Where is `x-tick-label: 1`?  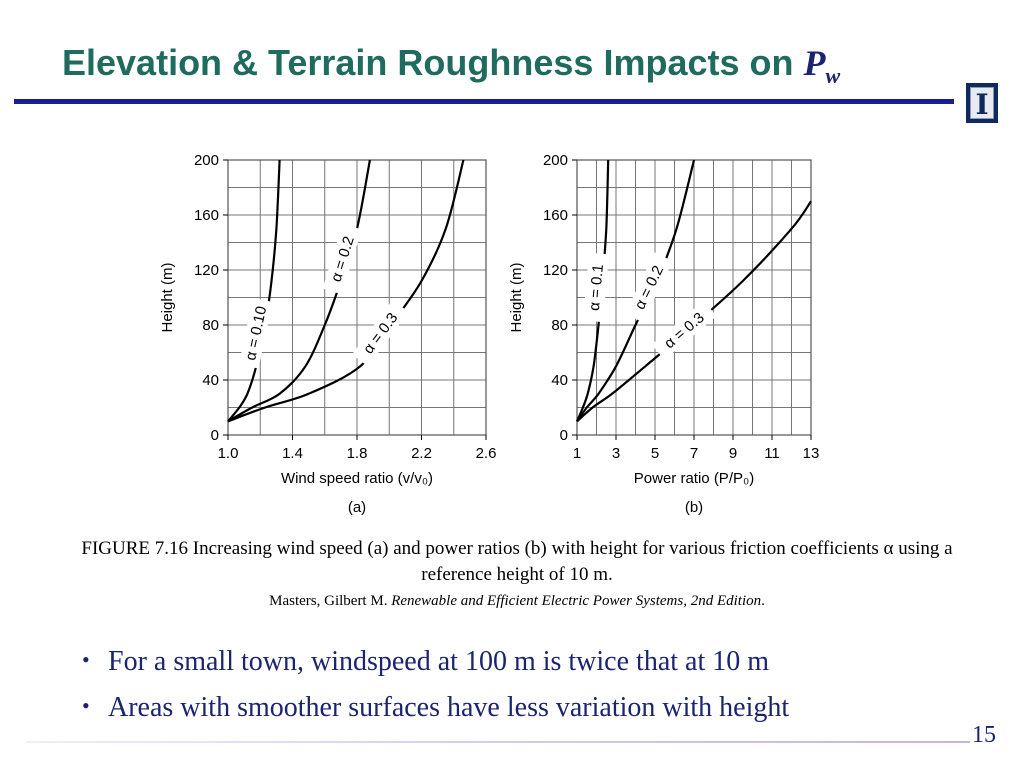
x-tick-label: 1 is located at coordinates (577, 453).